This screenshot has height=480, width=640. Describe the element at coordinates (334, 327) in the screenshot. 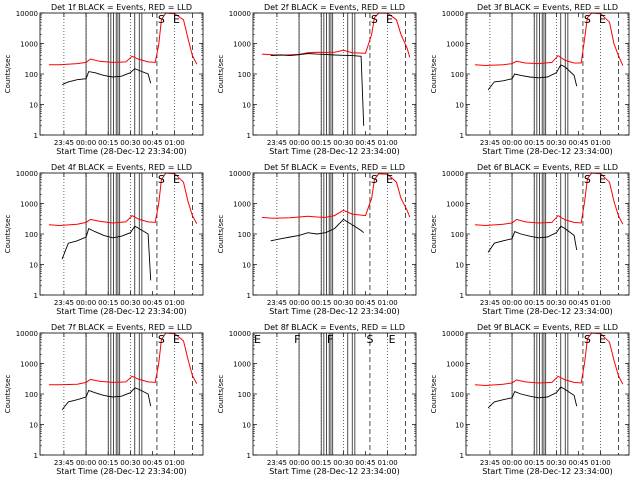

I see `panel-title: Det 8f BLACK = Events, RED = LLD` at that location.